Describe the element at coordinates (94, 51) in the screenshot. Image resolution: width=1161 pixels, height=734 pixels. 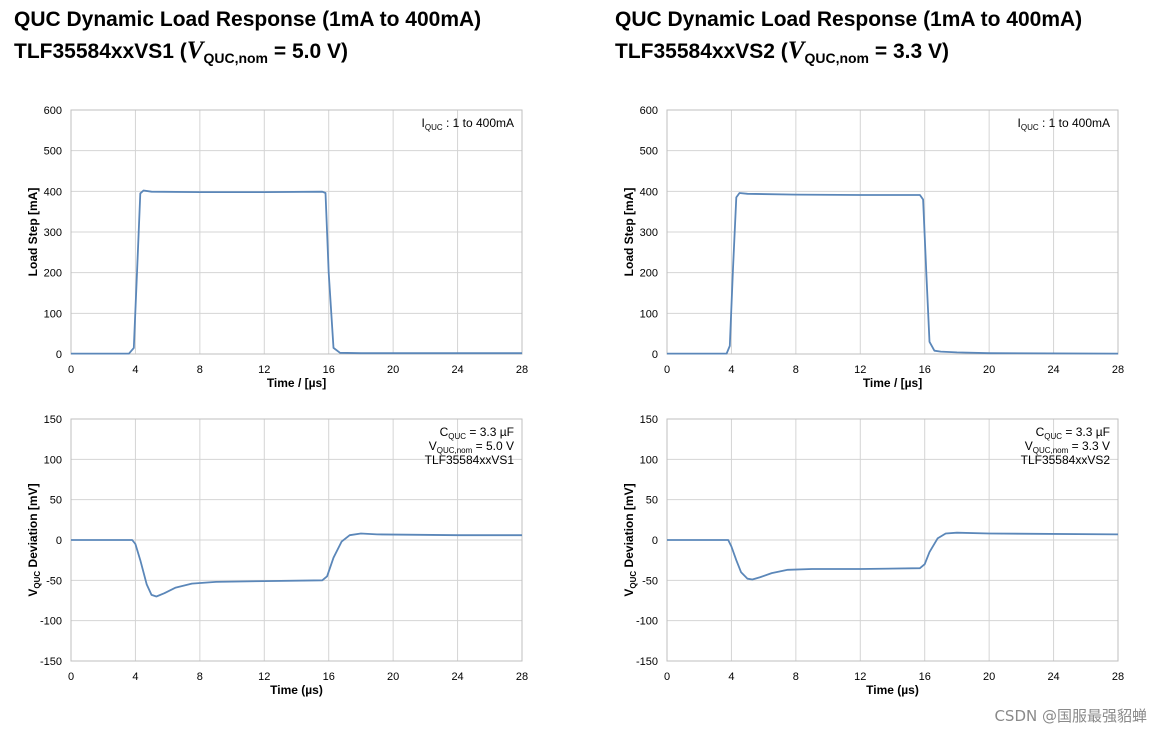
I see `title-part-left: TLF35584xxVS1` at that location.